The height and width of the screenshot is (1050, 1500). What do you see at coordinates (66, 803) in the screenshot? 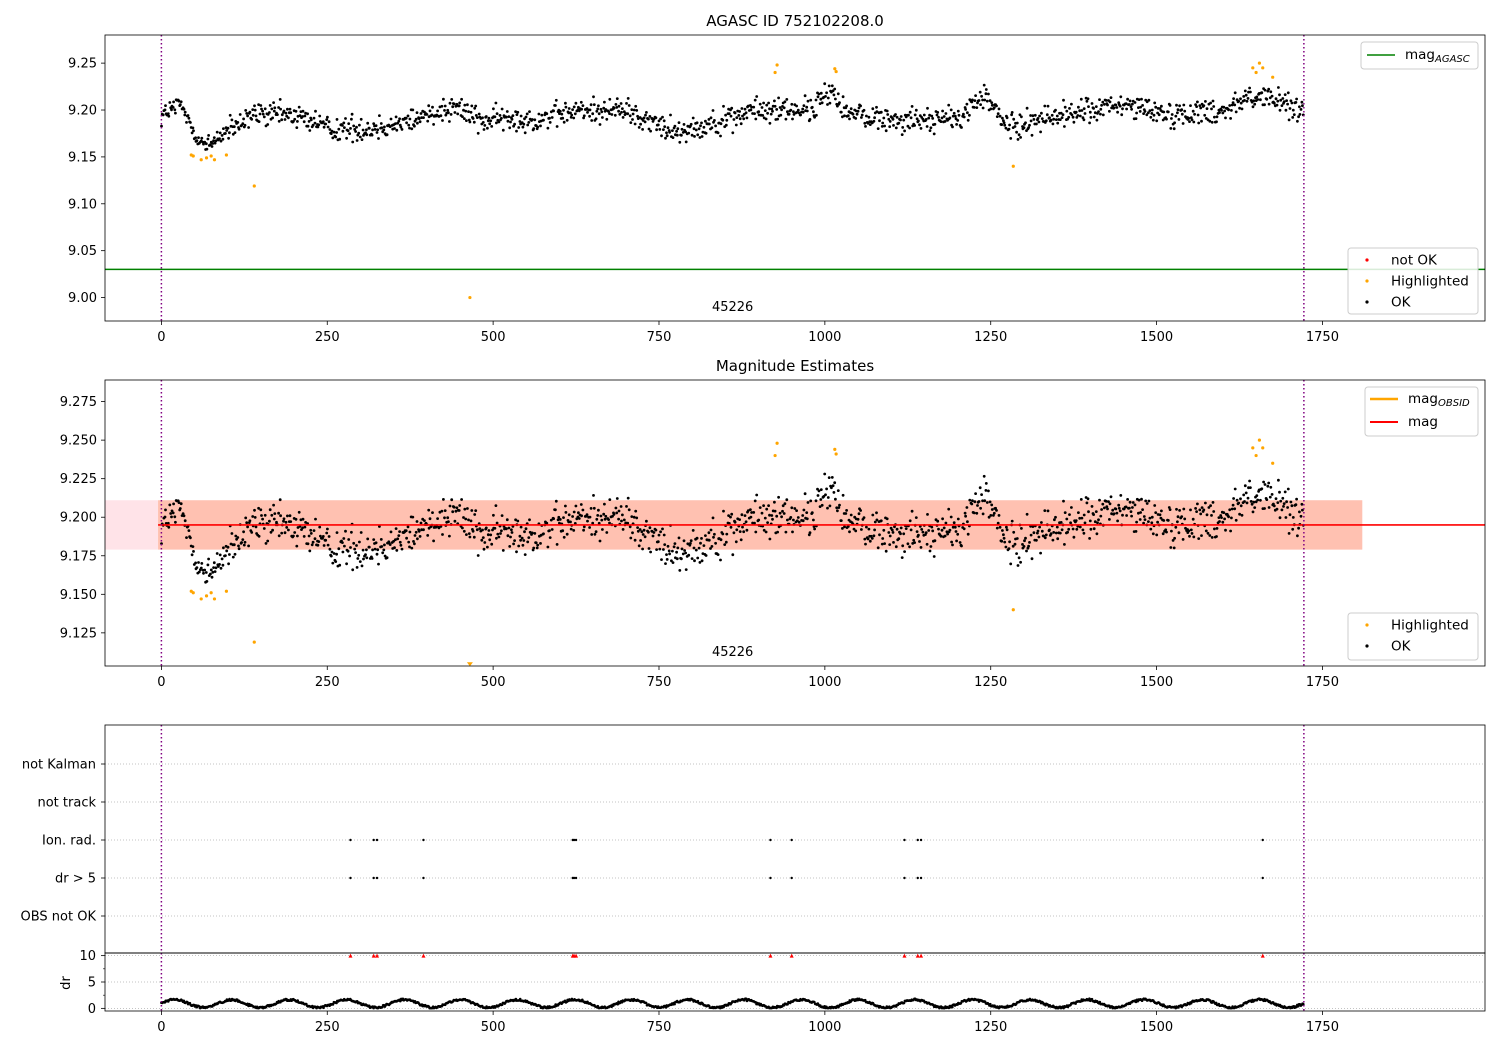
I see `flag-category-label: not track` at bounding box center [66, 803].